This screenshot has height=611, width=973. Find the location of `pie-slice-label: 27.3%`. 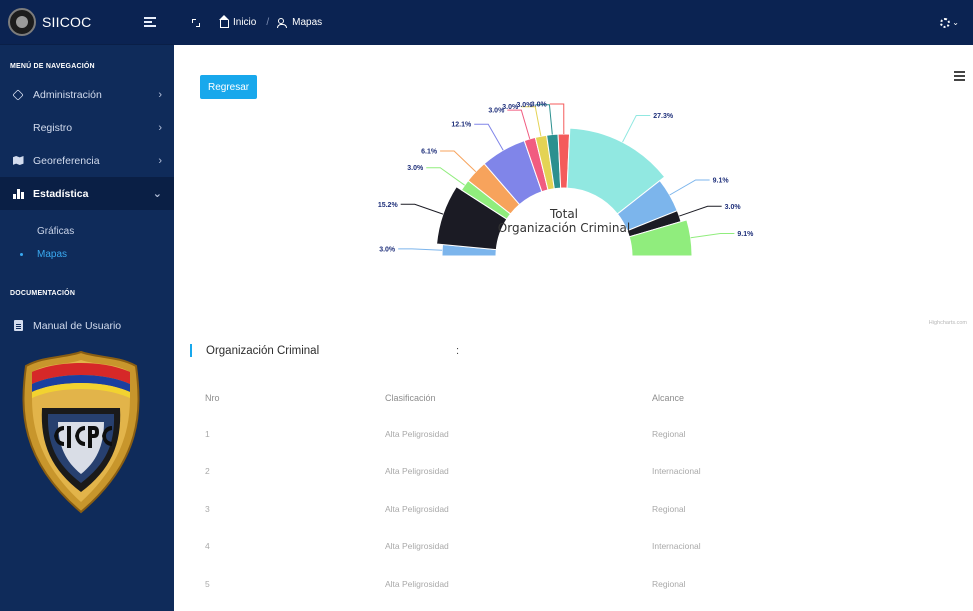

pie-slice-label: 27.3% is located at coordinates (663, 116).